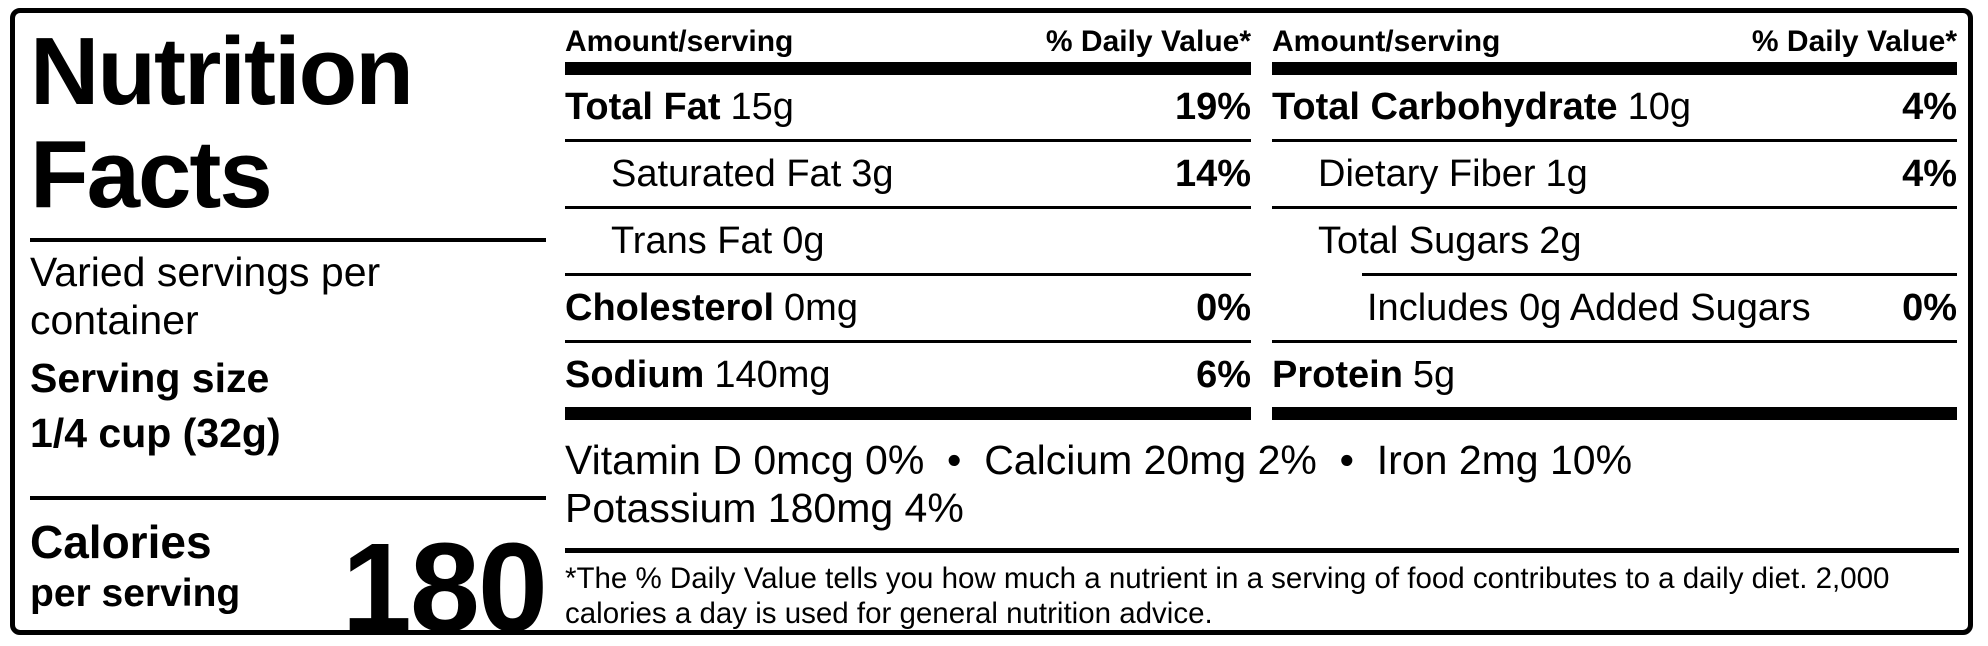  I want to click on nutrient-row-total-fat: Total Fat 15g 19%, so click(908, 107).